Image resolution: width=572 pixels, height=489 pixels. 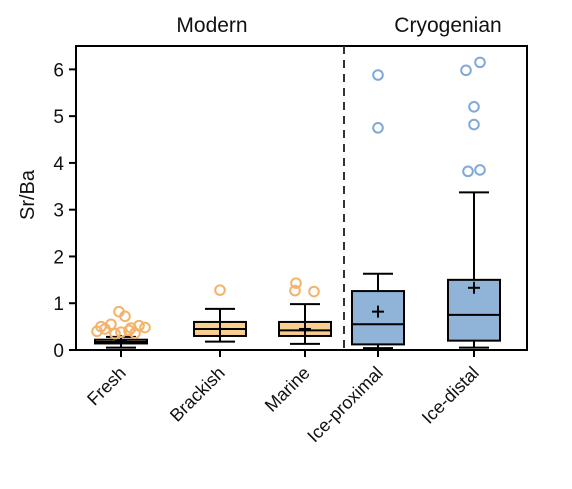 I want to click on group-label-cryogenian: Cryogenian, so click(x=447, y=25).